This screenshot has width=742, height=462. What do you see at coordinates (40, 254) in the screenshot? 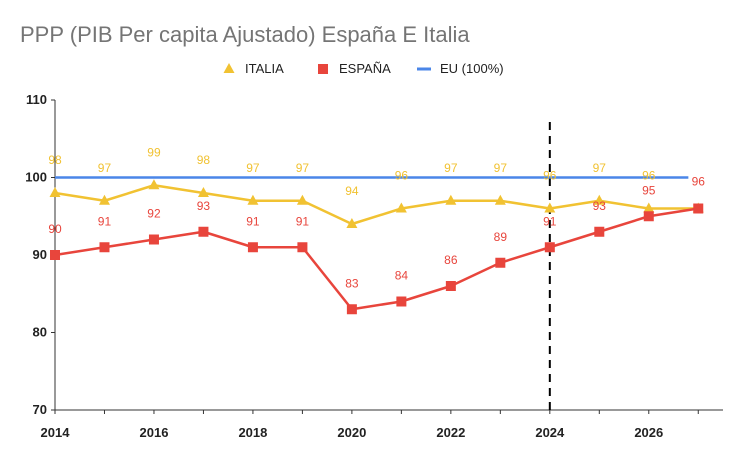
I see `y-tick-label: 90` at bounding box center [40, 254].